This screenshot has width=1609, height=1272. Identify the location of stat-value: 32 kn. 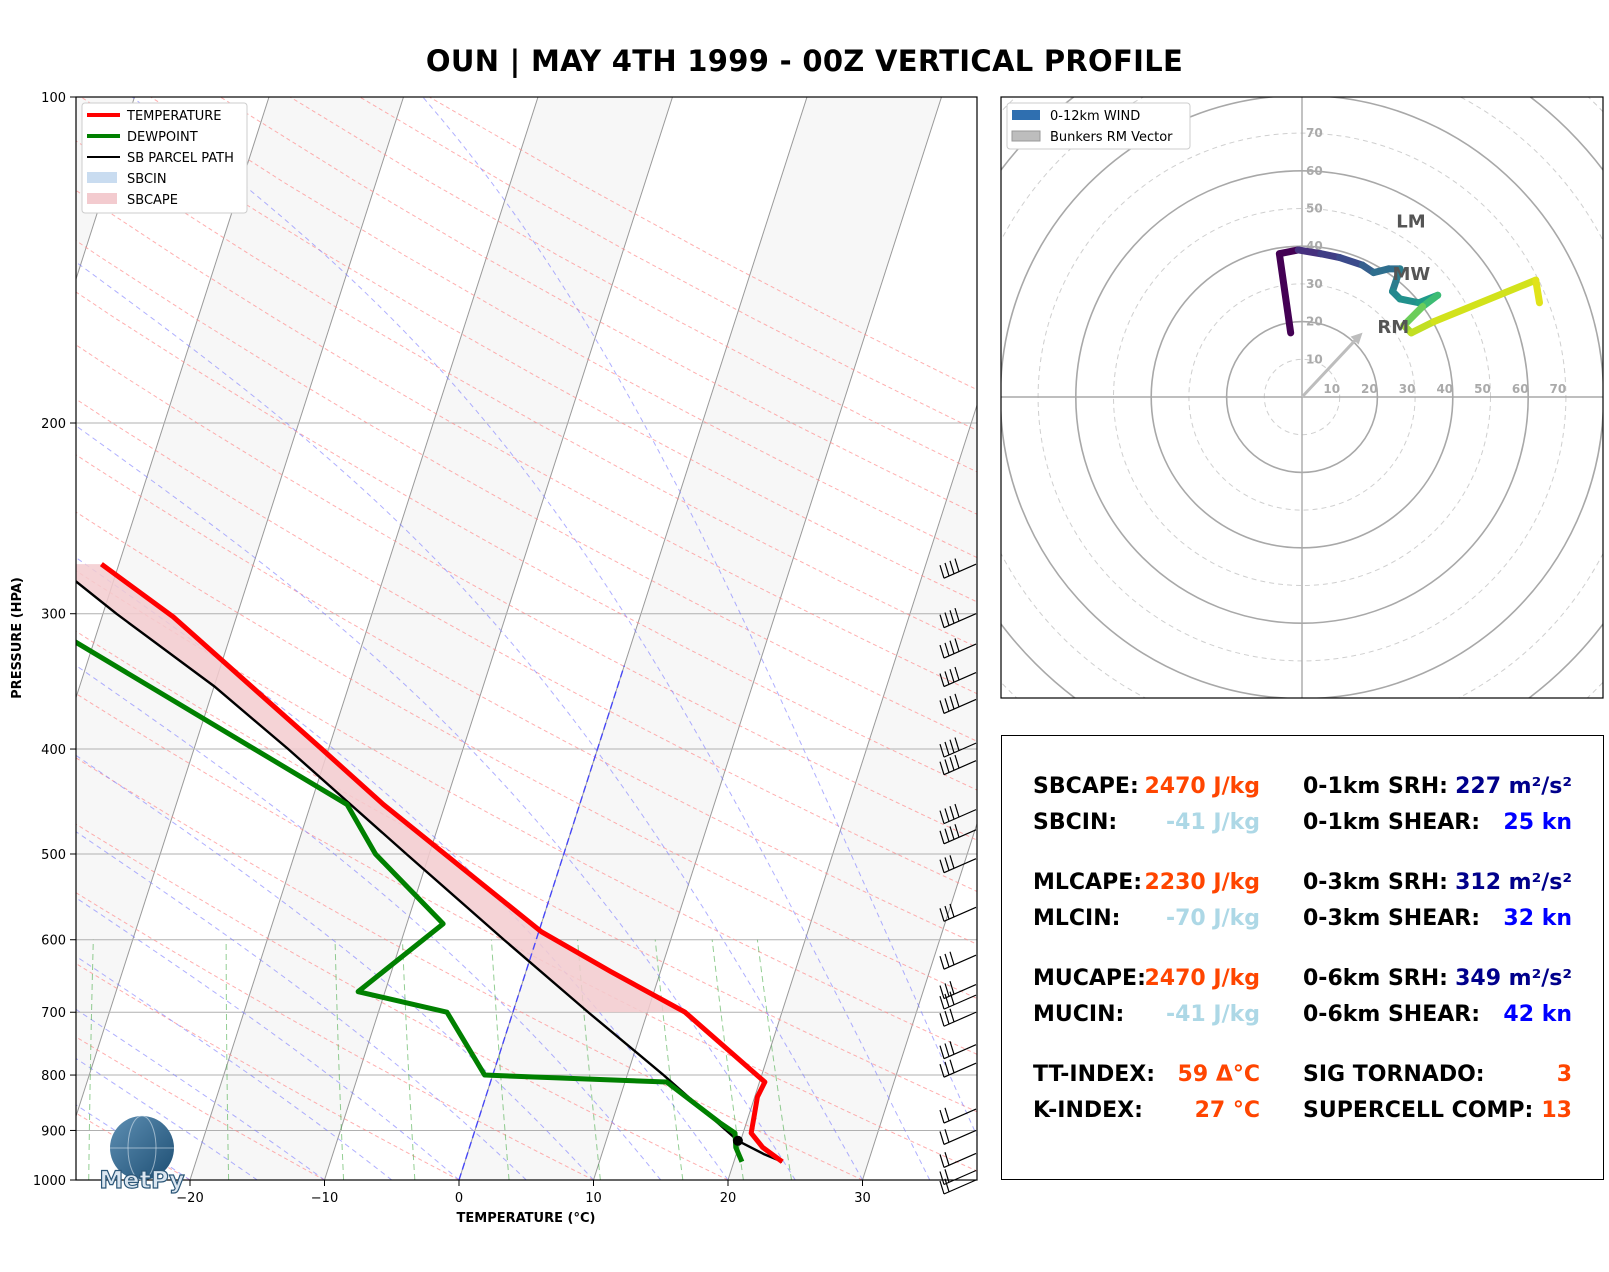
(1537, 918).